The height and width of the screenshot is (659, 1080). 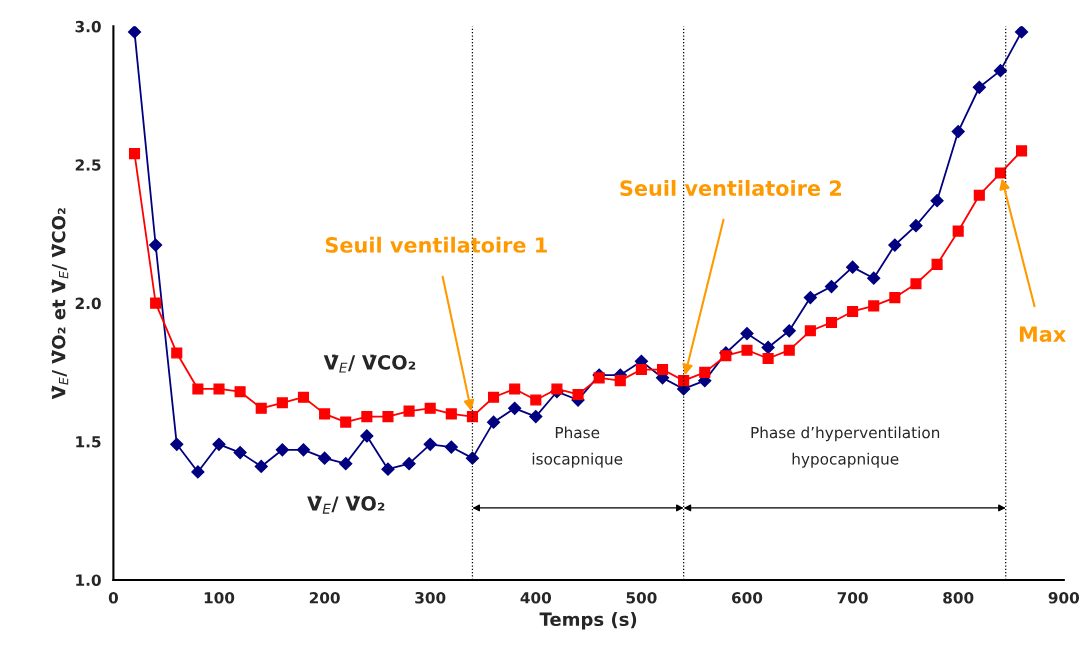 I want to click on annotation: V̇$_{E}$/ V̇O₂, so click(x=346, y=504).